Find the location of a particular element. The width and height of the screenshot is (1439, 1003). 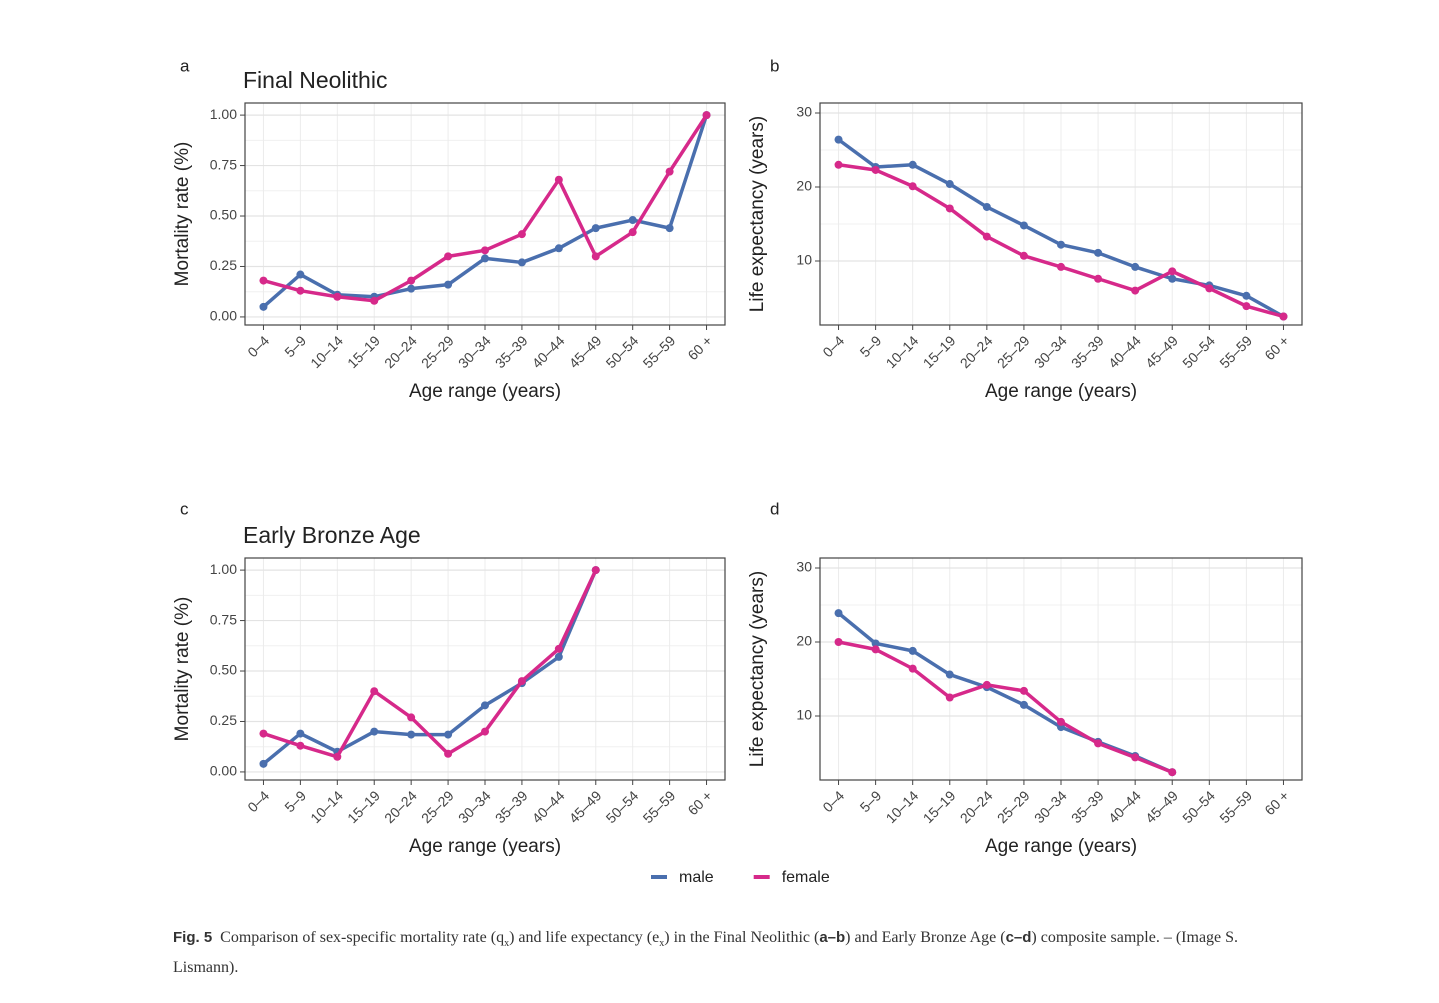

caption-text: ) in the Final Neolithic ( is located at coordinates (742, 937).